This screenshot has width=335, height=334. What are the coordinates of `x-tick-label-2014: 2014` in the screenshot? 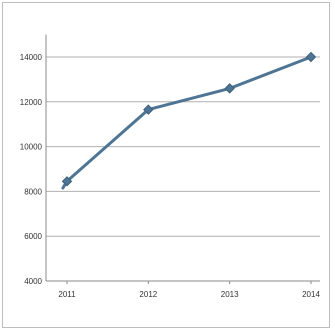 It's located at (311, 294).